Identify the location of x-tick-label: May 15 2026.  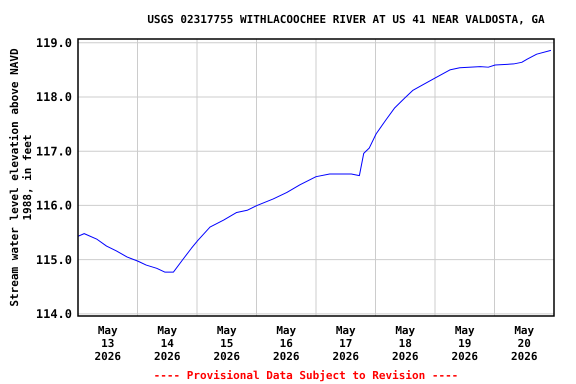
(227, 343).